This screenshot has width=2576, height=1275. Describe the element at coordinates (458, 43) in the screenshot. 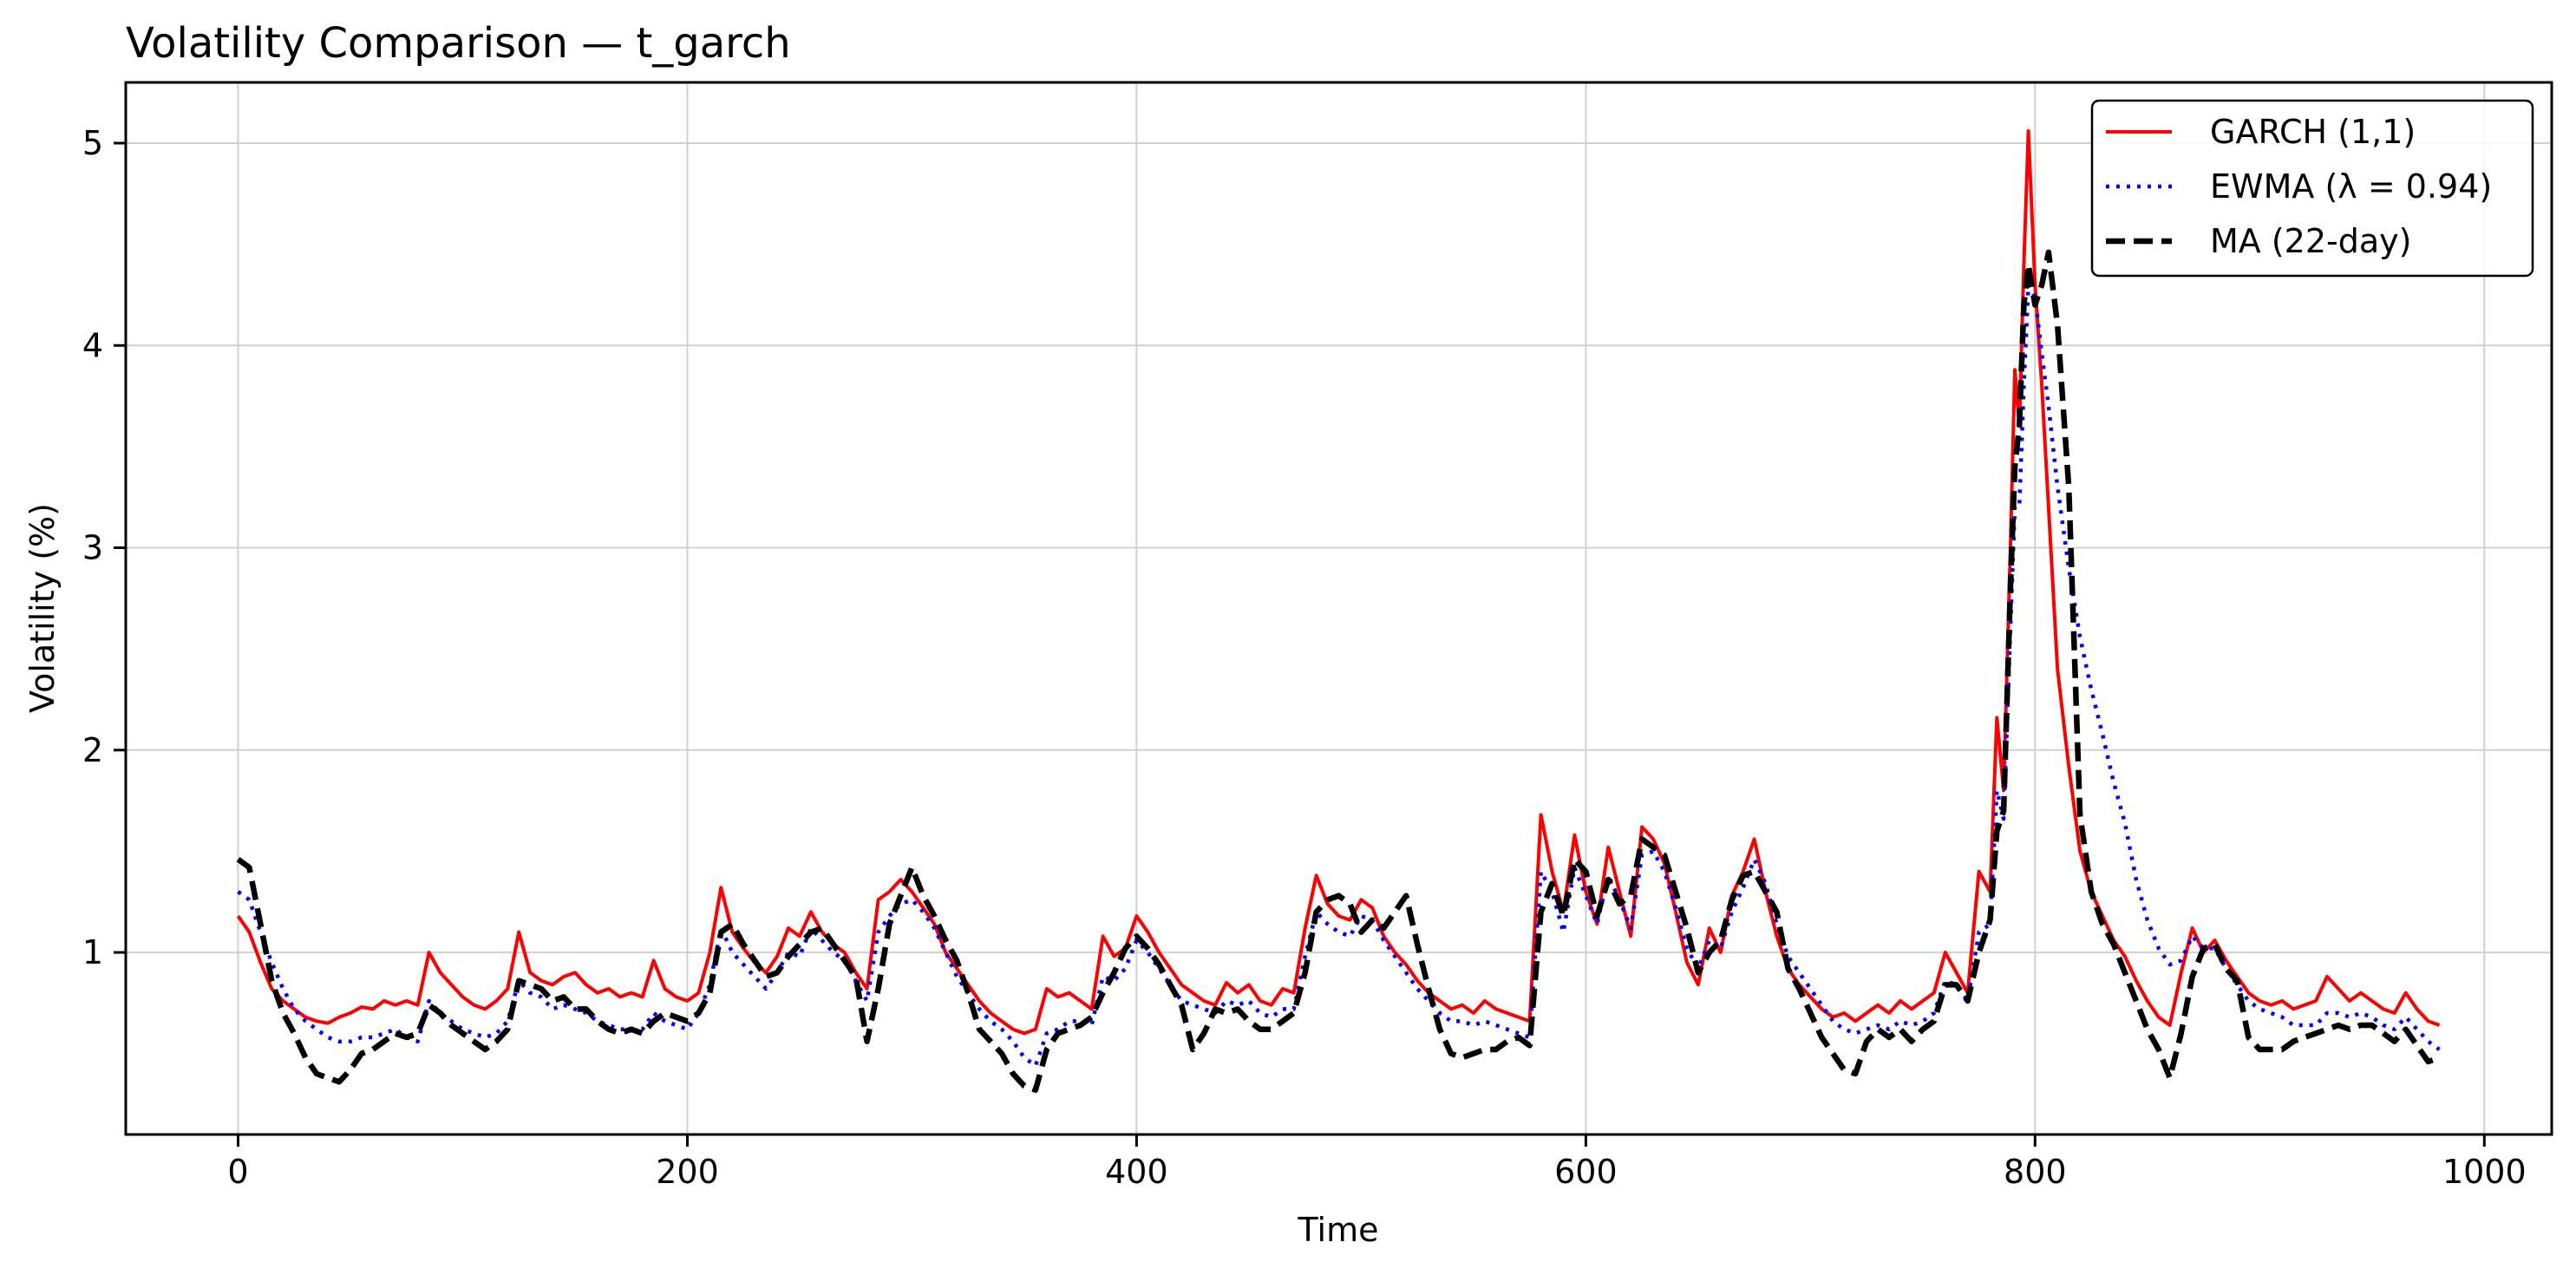

I see `chart-title: Volatility Comparison — t_garch` at that location.